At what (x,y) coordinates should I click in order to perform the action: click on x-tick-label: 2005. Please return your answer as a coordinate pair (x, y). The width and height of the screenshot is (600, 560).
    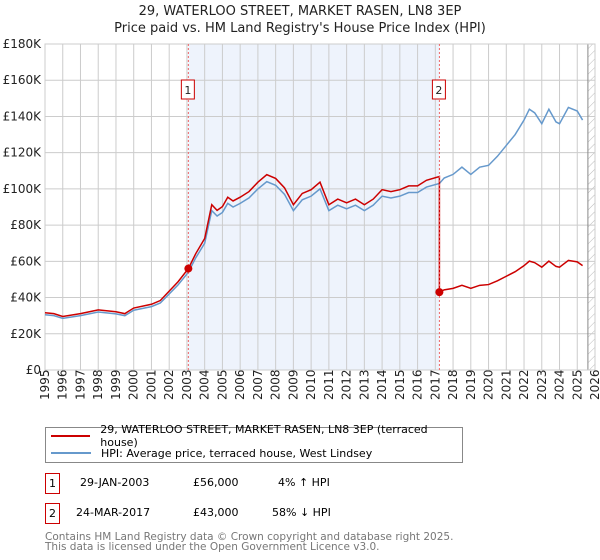
    Looking at the image, I should click on (222, 384).